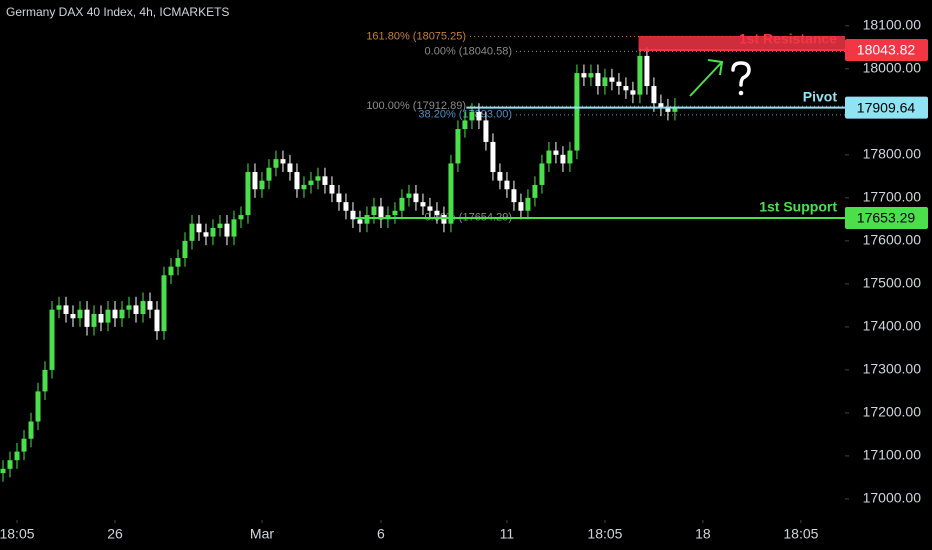 The height and width of the screenshot is (550, 932). I want to click on y-tick-label: 18000.00, so click(892, 68).